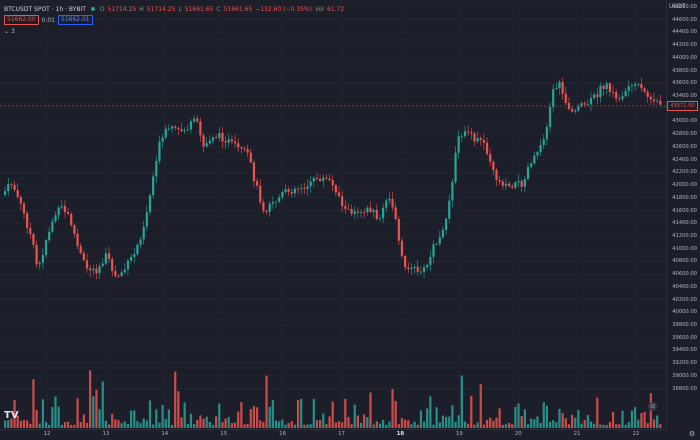 Image resolution: width=700 pixels, height=440 pixels. What do you see at coordinates (684, 350) in the screenshot?
I see `price-tick-label: 39400.00` at bounding box center [684, 350].